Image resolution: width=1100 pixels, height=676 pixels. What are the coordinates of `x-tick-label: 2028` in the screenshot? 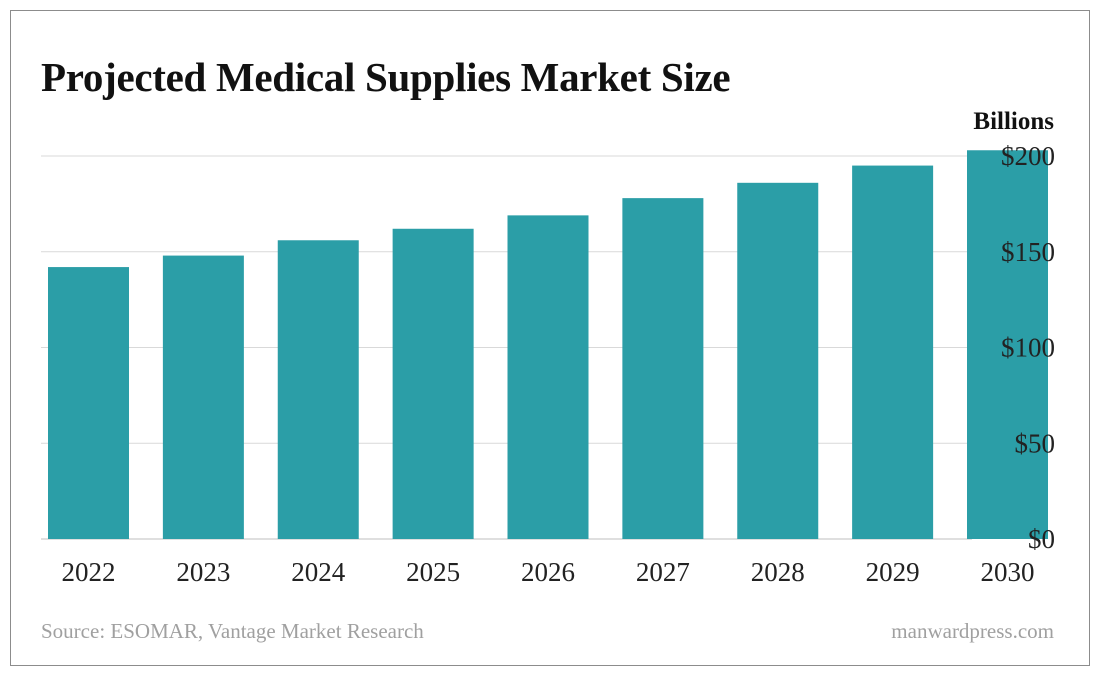 It's located at (778, 572).